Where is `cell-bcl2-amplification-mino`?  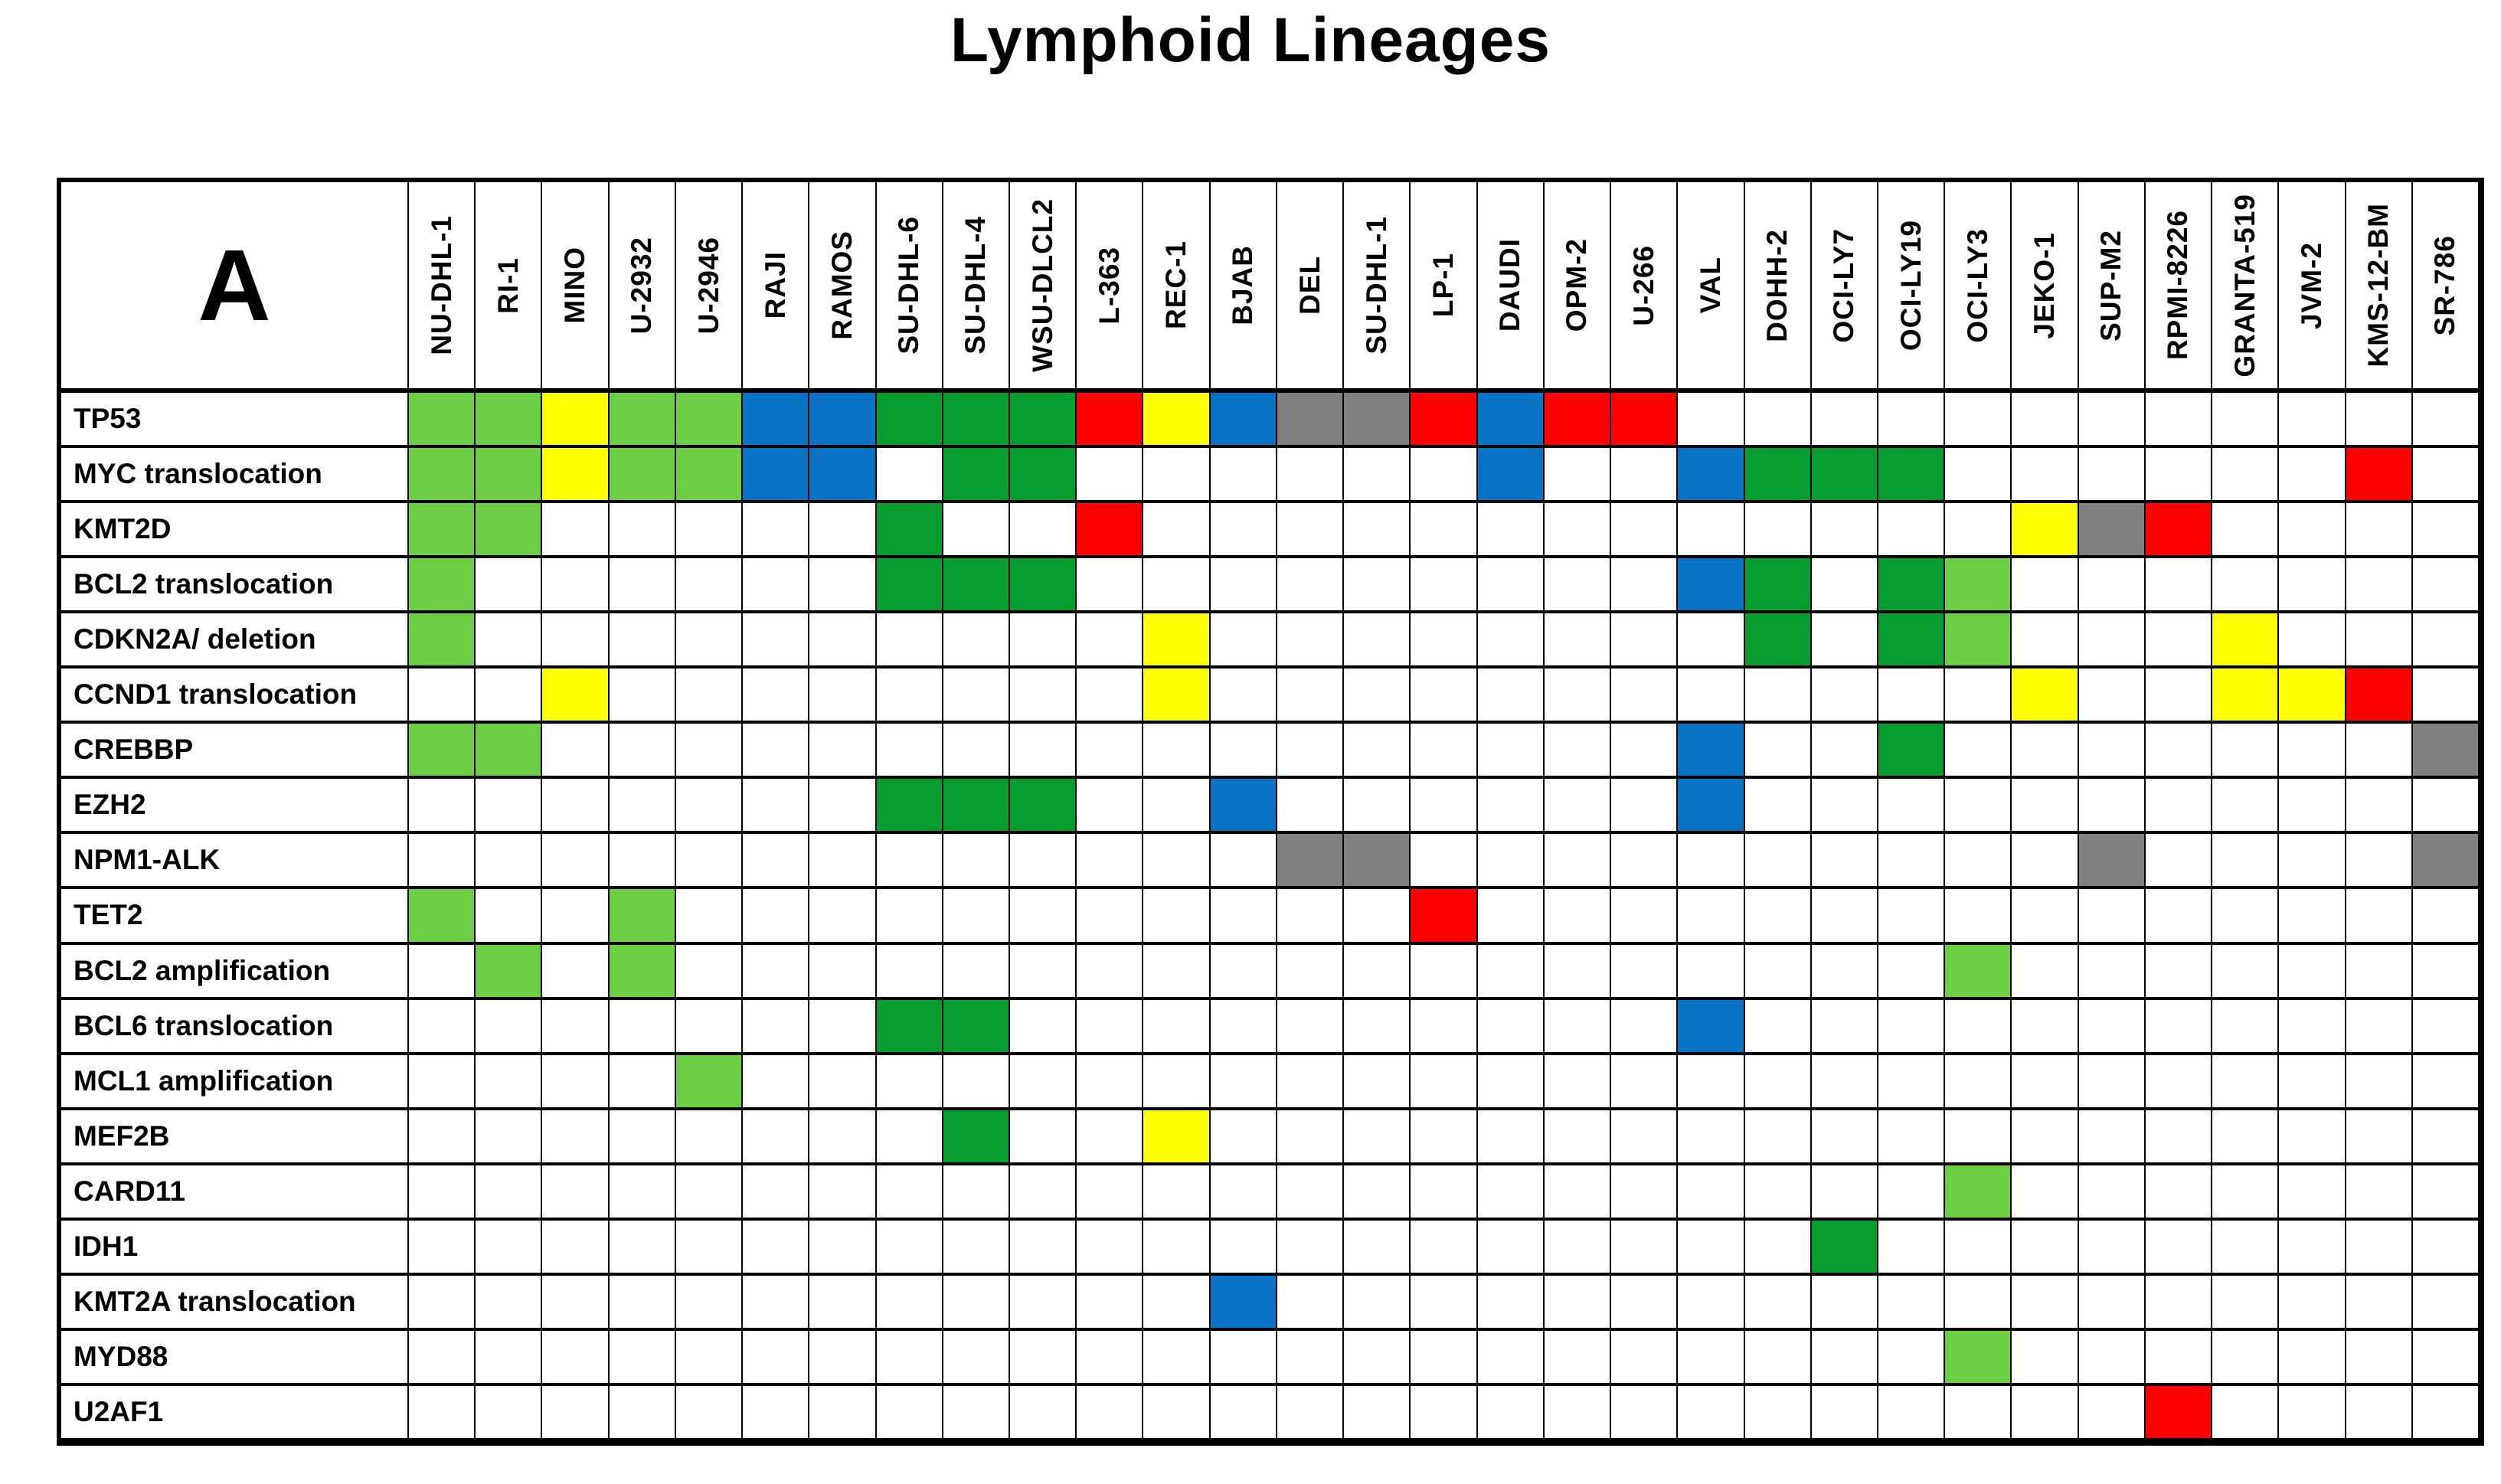 cell-bcl2-amplification-mino is located at coordinates (576, 972).